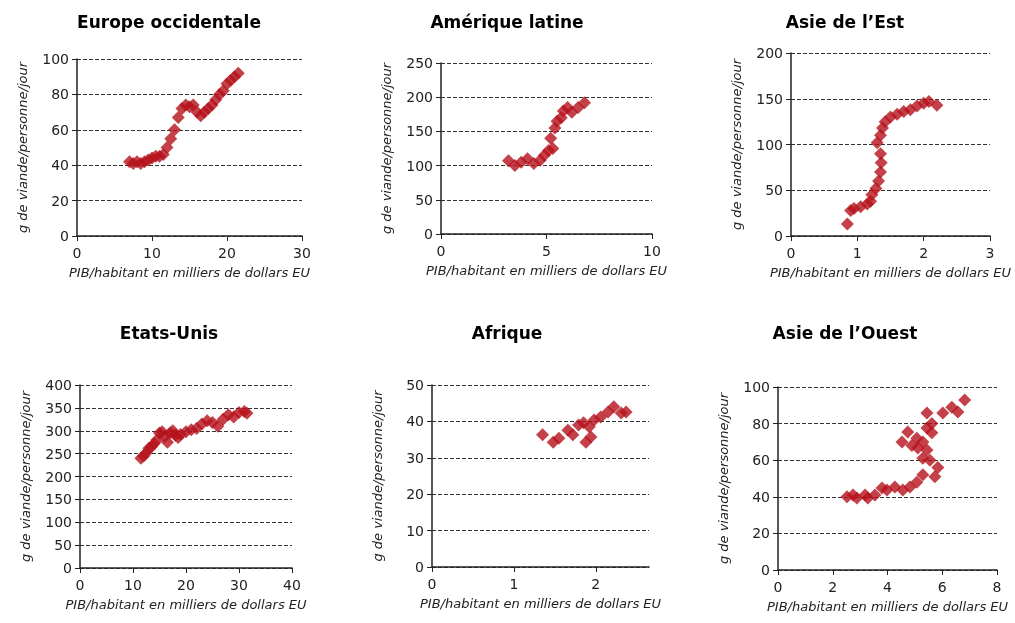  I want to click on chart-title: Amérique latine, so click(507, 21).